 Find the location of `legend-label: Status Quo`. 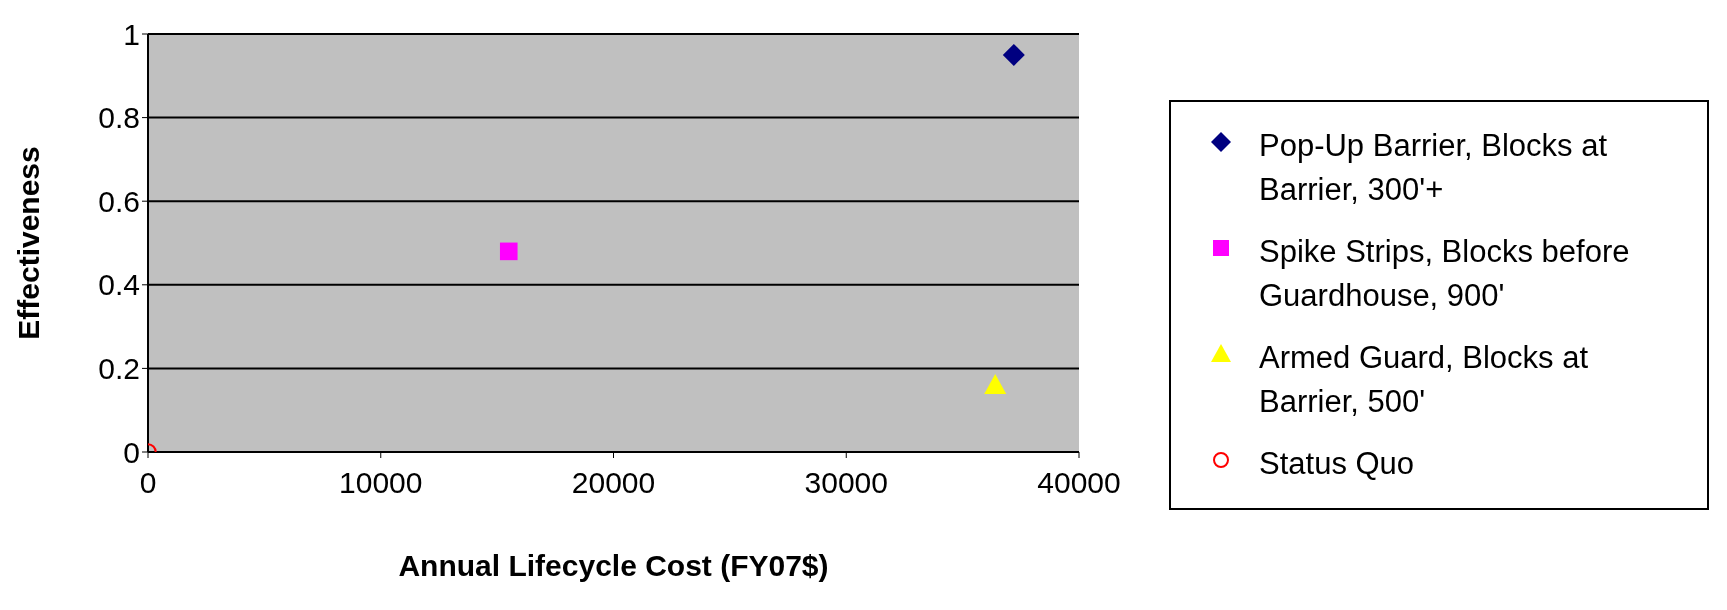

legend-label: Status Quo is located at coordinates (1337, 464).